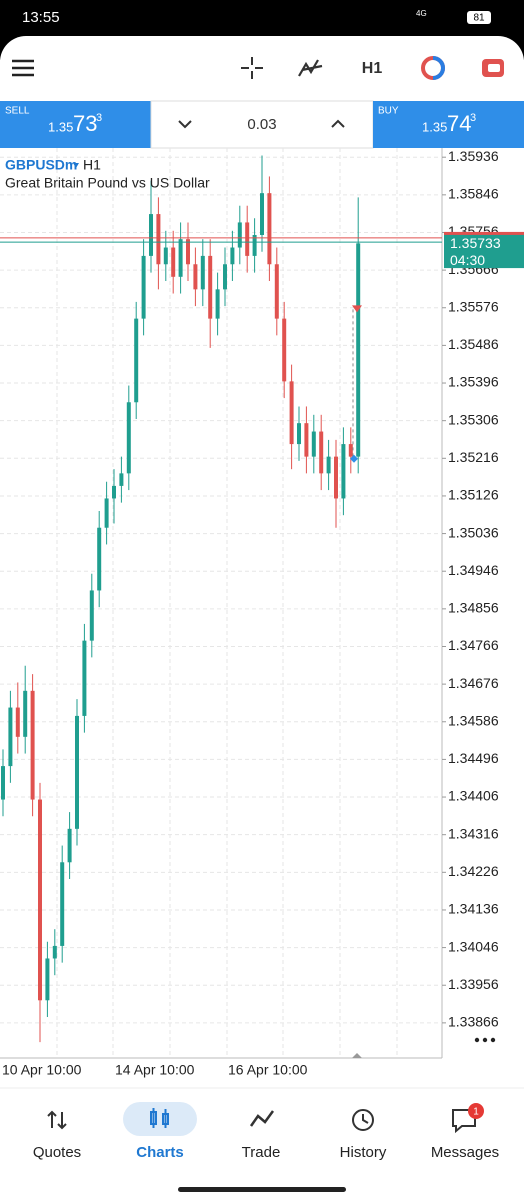 The image size is (524, 1200). Describe the element at coordinates (485, 1040) in the screenshot. I see `more-dots` at that location.